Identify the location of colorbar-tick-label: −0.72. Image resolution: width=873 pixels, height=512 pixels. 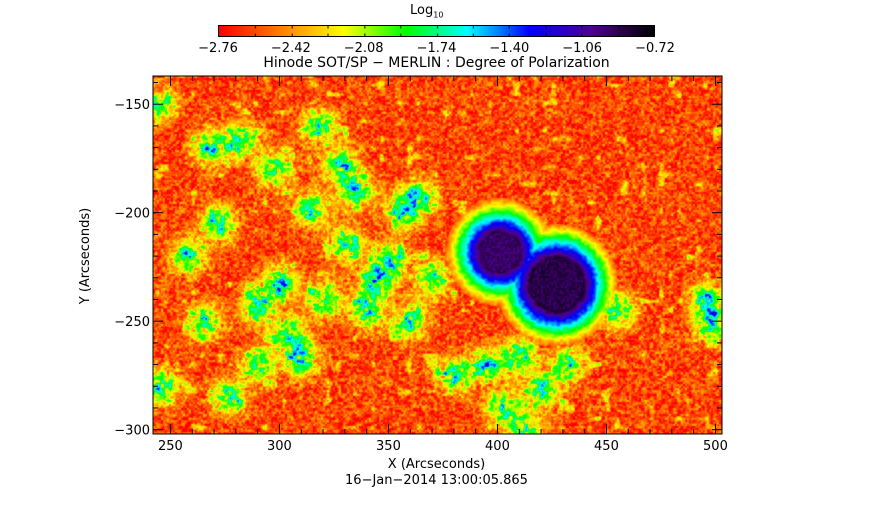
(655, 48).